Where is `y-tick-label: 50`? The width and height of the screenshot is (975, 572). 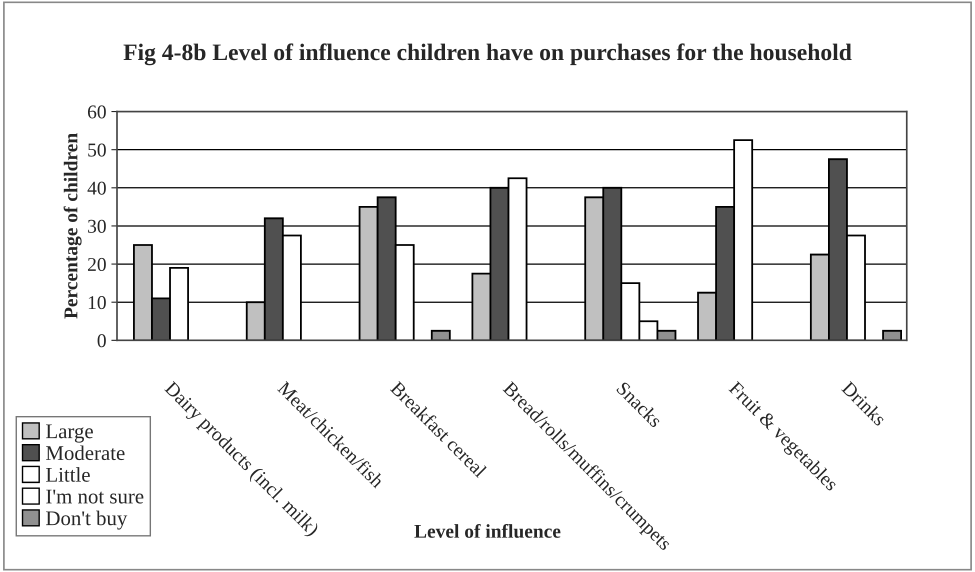
y-tick-label: 50 is located at coordinates (97, 150).